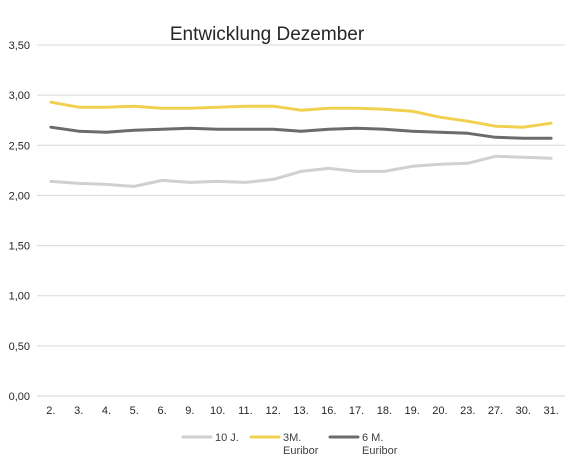 This screenshot has height=470, width=578. I want to click on y-tick-label: 3,50, so click(19, 46).